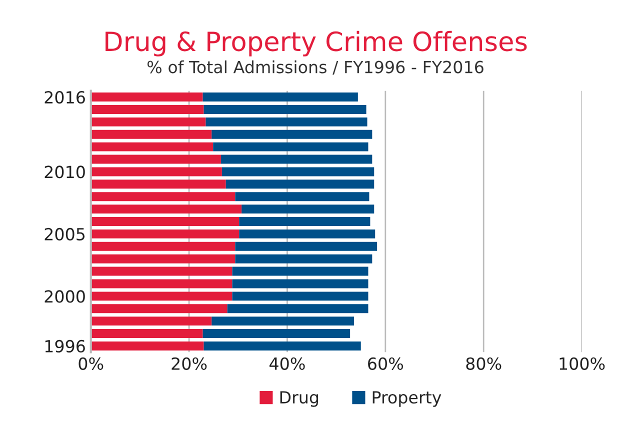 This screenshot has width=631, height=443. What do you see at coordinates (582, 363) in the screenshot?
I see `x-tick-label: 100%` at bounding box center [582, 363].